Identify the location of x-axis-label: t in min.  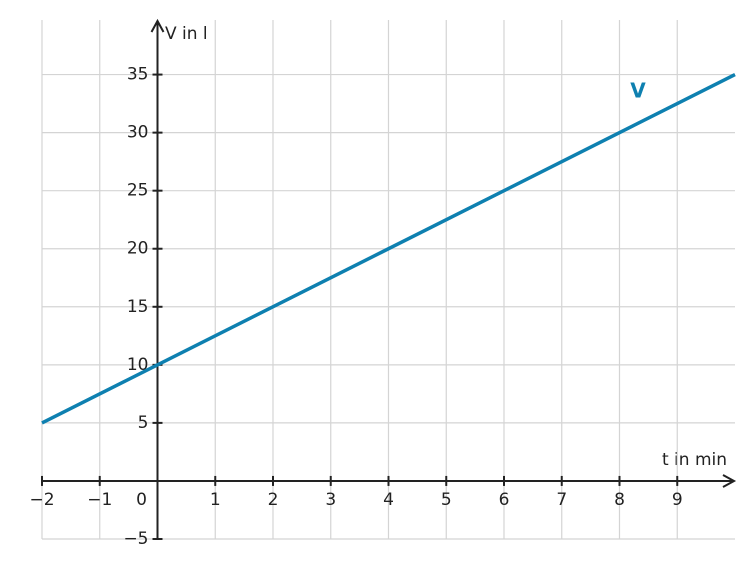
(694, 460).